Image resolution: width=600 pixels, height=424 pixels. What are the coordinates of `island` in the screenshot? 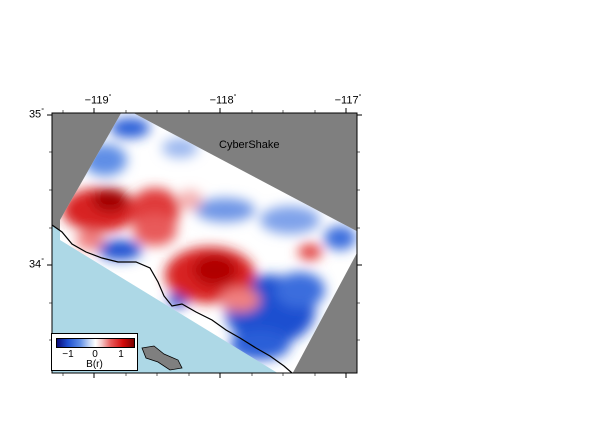 It's located at (162, 358).